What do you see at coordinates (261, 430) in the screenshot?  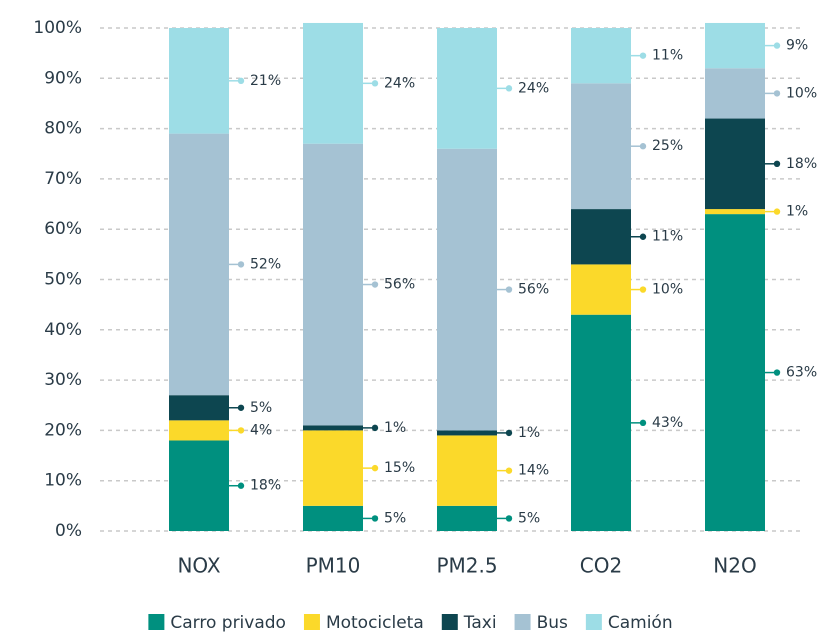 I see `data-label: 4%` at bounding box center [261, 430].